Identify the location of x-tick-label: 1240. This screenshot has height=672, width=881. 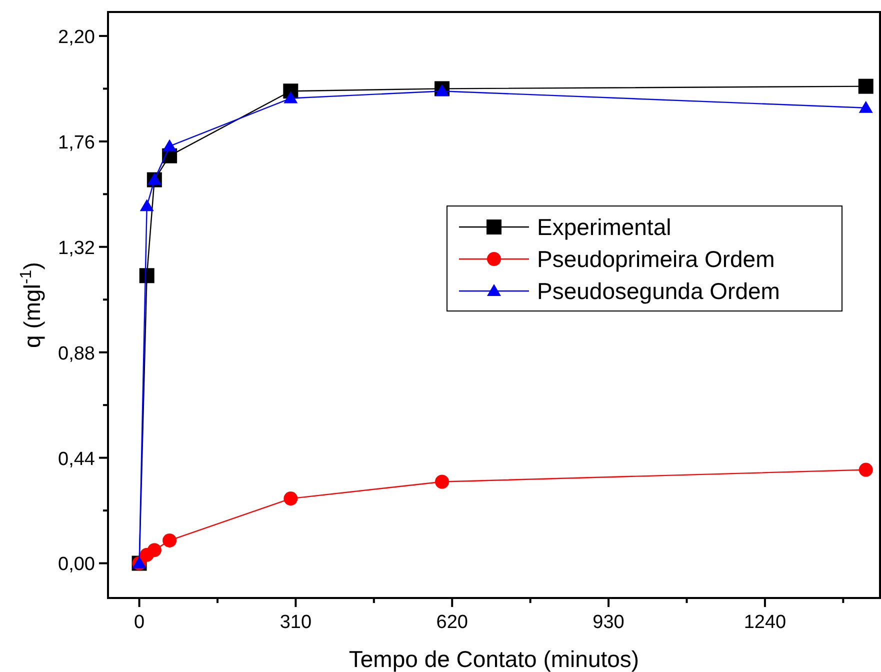
(765, 622).